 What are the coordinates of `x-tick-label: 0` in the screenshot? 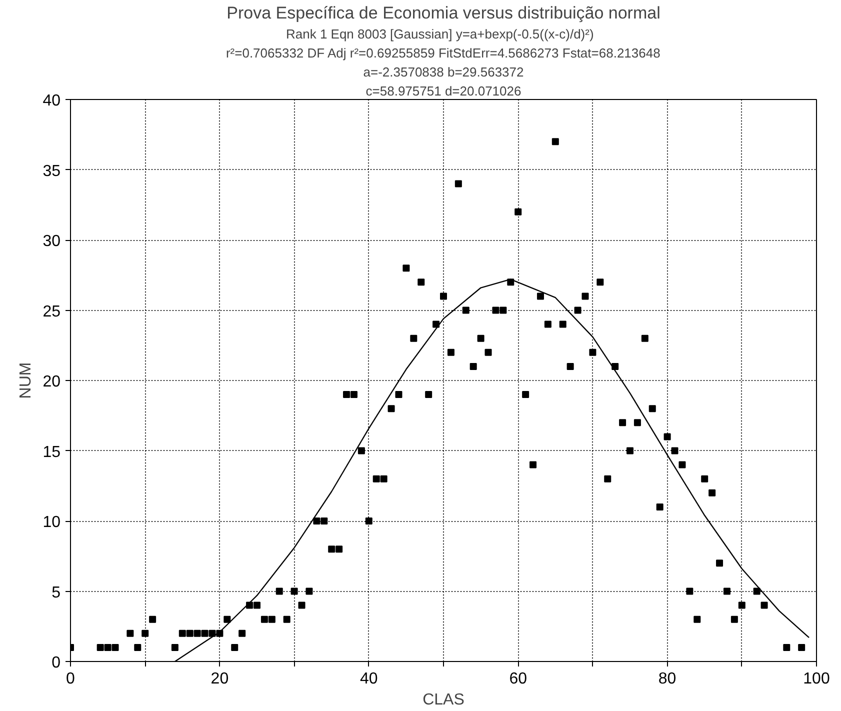 It's located at (71, 679).